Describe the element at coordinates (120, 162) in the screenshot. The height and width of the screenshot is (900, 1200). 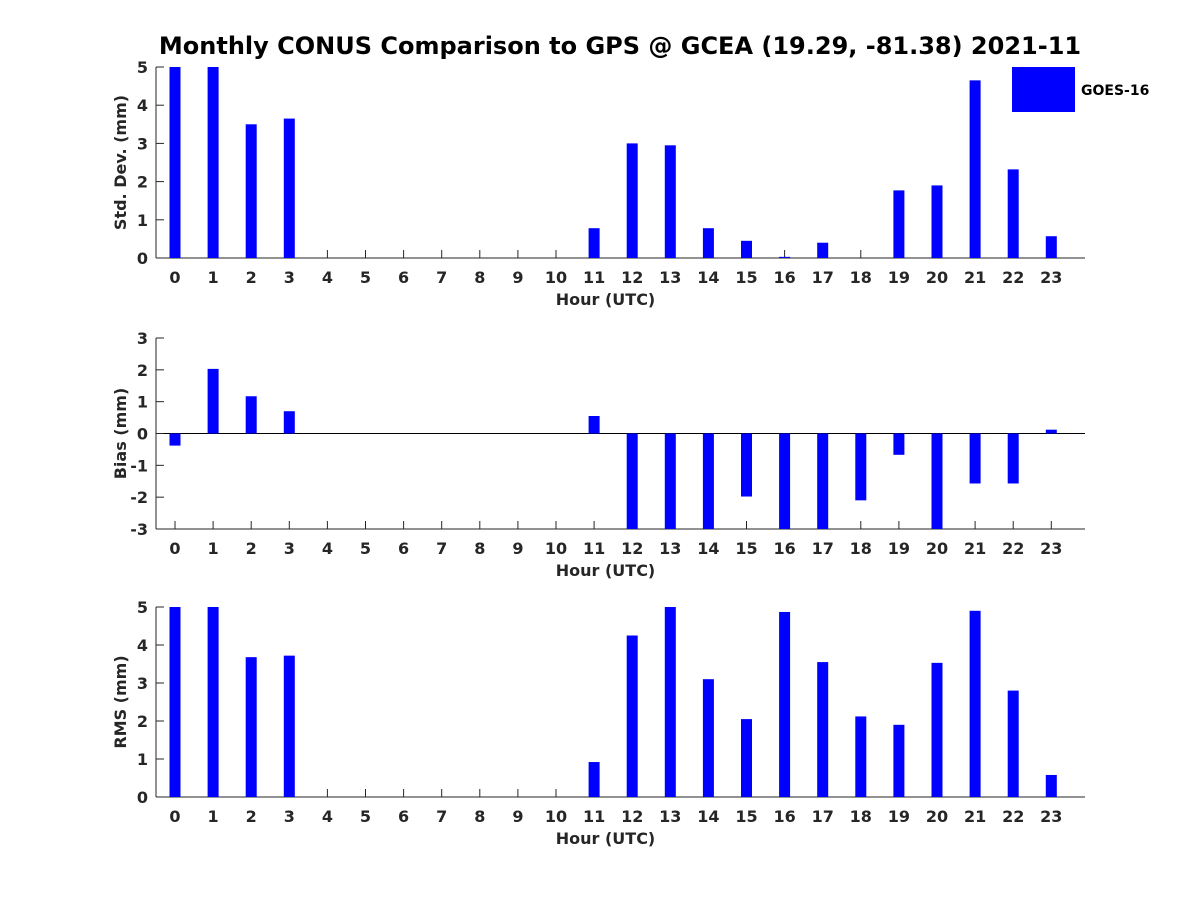
I see `y-axis-label: Std. Dev. (mm)` at that location.